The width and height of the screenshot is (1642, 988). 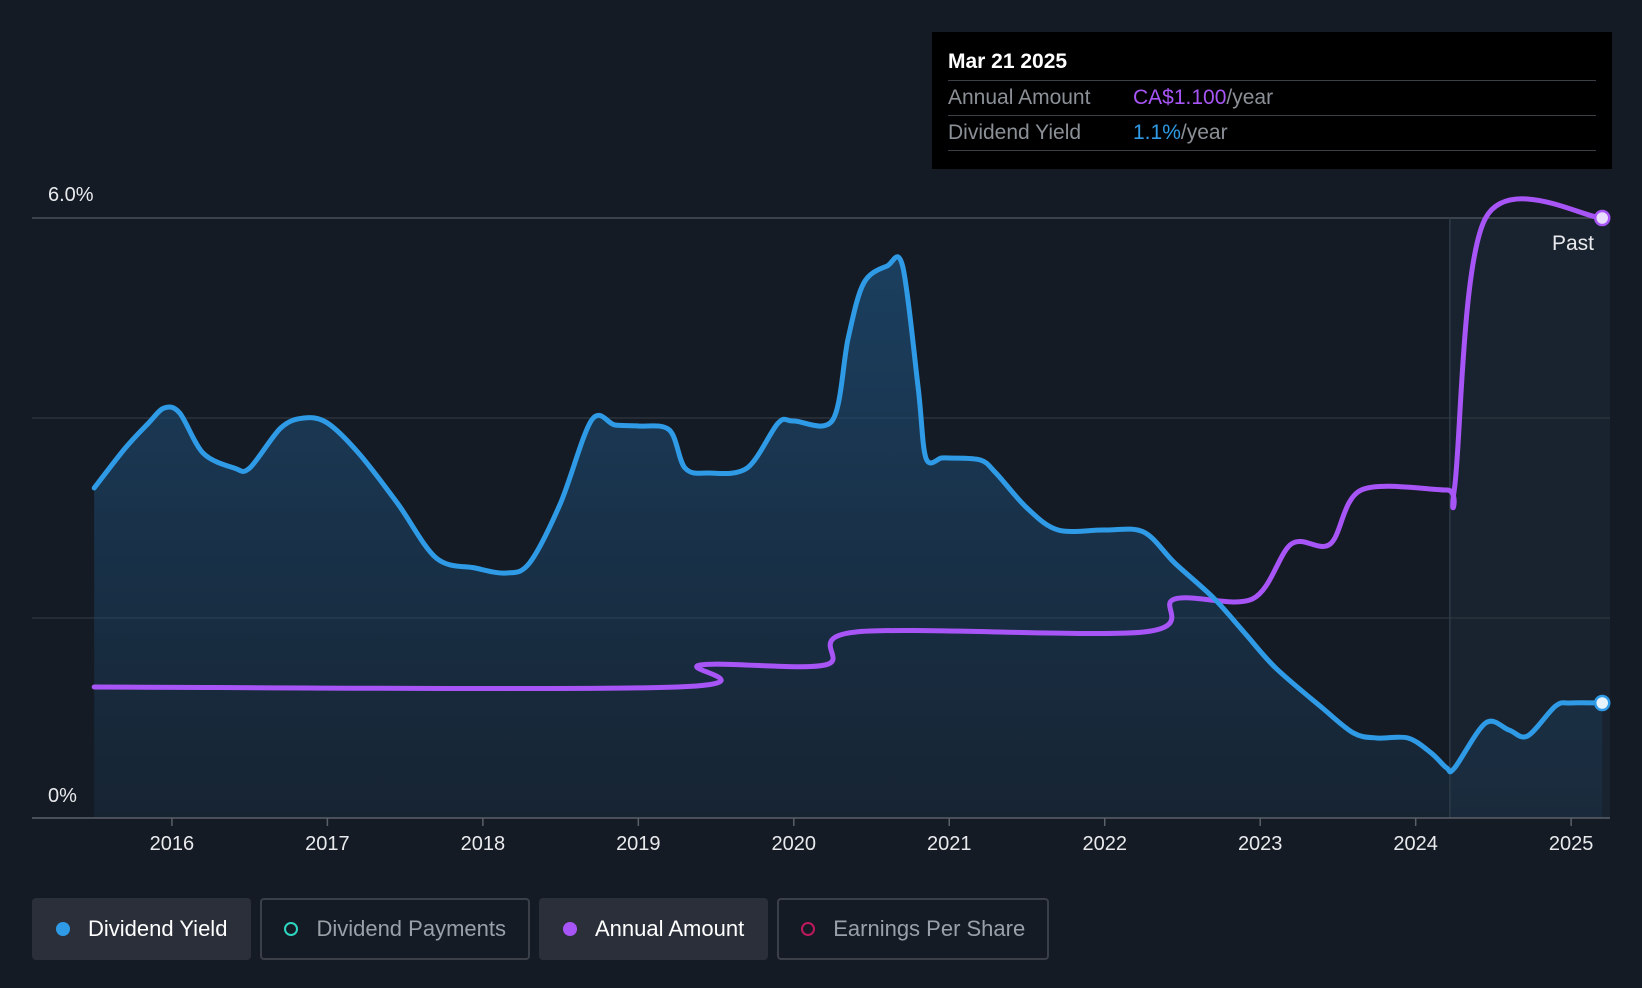 What do you see at coordinates (808, 929) in the screenshot?
I see `earnings-per-share-dot-icon` at bounding box center [808, 929].